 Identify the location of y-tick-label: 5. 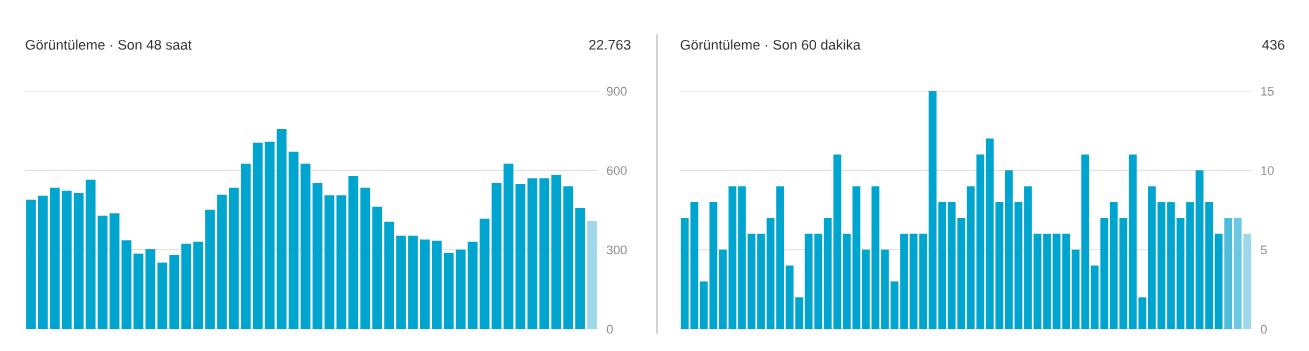
(1263, 250).